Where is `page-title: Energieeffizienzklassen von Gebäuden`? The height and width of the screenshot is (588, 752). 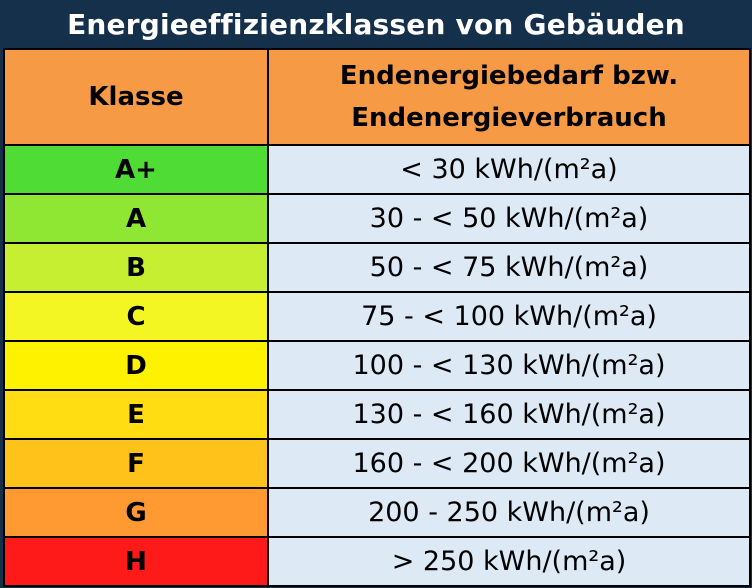 page-title: Energieeffizienzklassen von Gebäuden is located at coordinates (376, 24).